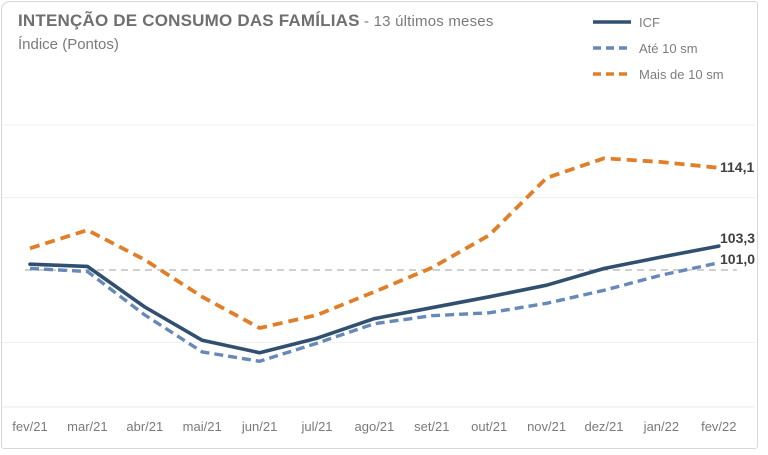 This screenshot has height=455, width=768. Describe the element at coordinates (681, 74) in the screenshot. I see `legend-label: Mais de 10 sm` at that location.